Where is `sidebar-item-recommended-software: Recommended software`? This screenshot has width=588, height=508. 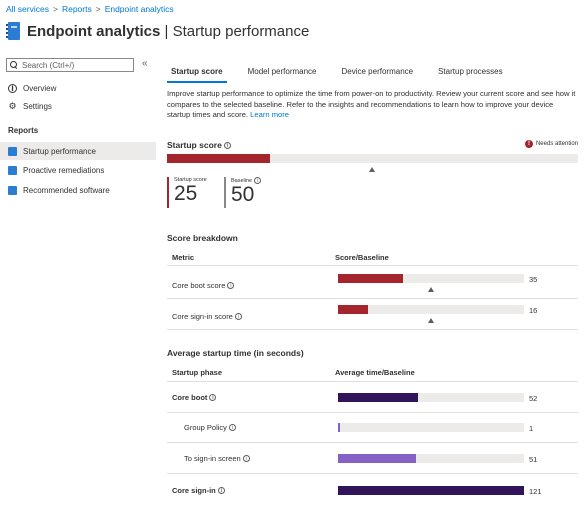
sidebar-item-recommended-software: Recommended software is located at coordinates (78, 190).